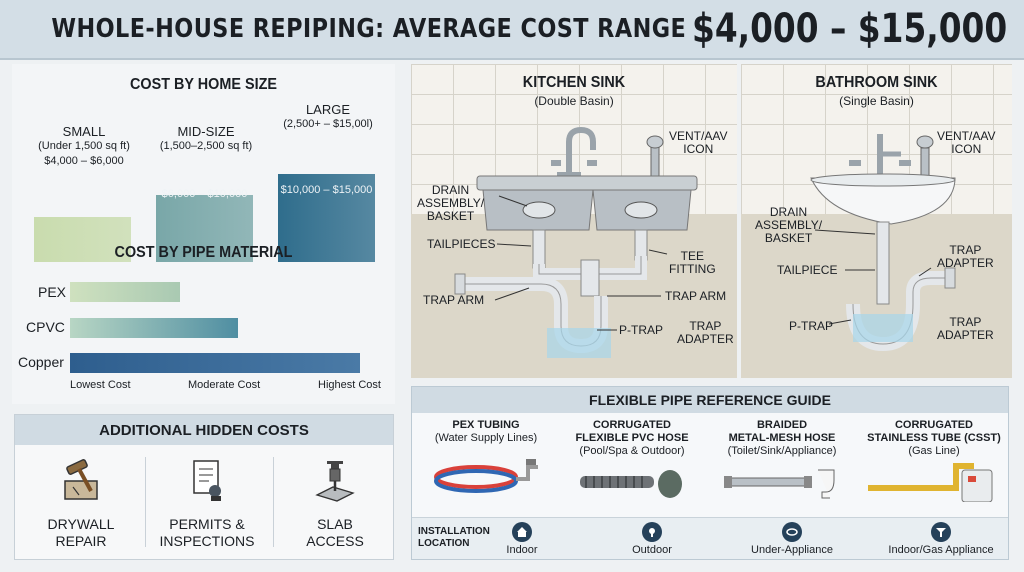 The width and height of the screenshot is (1024, 572). Describe the element at coordinates (576, 242) in the screenshot. I see `kitchen-sink-illustration` at that location.